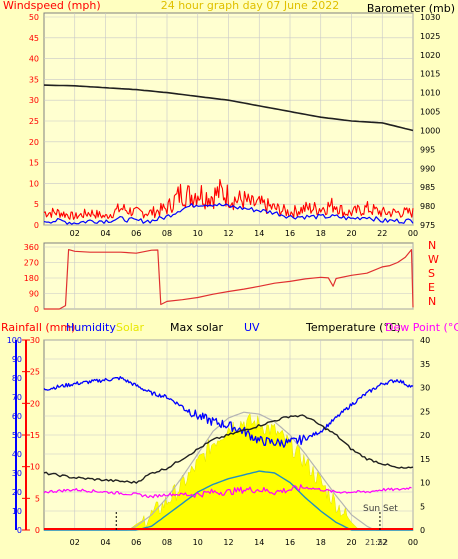 This screenshot has width=458, height=559. What do you see at coordinates (425, 483) in the screenshot?
I see `temperature-tick-label: 10` at bounding box center [425, 483].